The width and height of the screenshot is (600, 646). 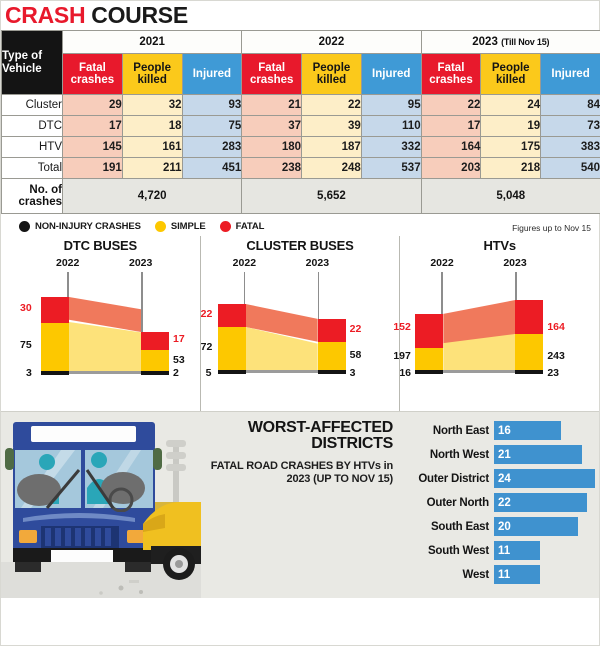 I want to click on title-course: COURSE, so click(x=139, y=15).